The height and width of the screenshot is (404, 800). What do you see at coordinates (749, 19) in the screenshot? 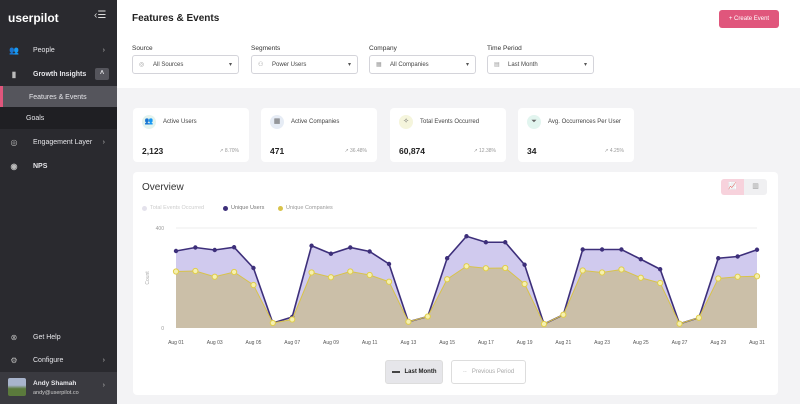
I see `create-event-button: + Create Event` at bounding box center [749, 19].